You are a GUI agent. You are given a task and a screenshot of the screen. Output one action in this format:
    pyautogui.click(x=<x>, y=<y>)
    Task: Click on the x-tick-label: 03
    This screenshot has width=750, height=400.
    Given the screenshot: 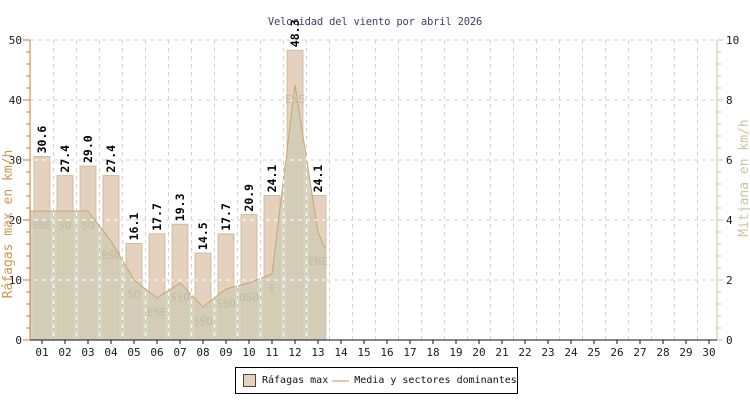 What is the action you would take?
    pyautogui.click(x=87, y=352)
    